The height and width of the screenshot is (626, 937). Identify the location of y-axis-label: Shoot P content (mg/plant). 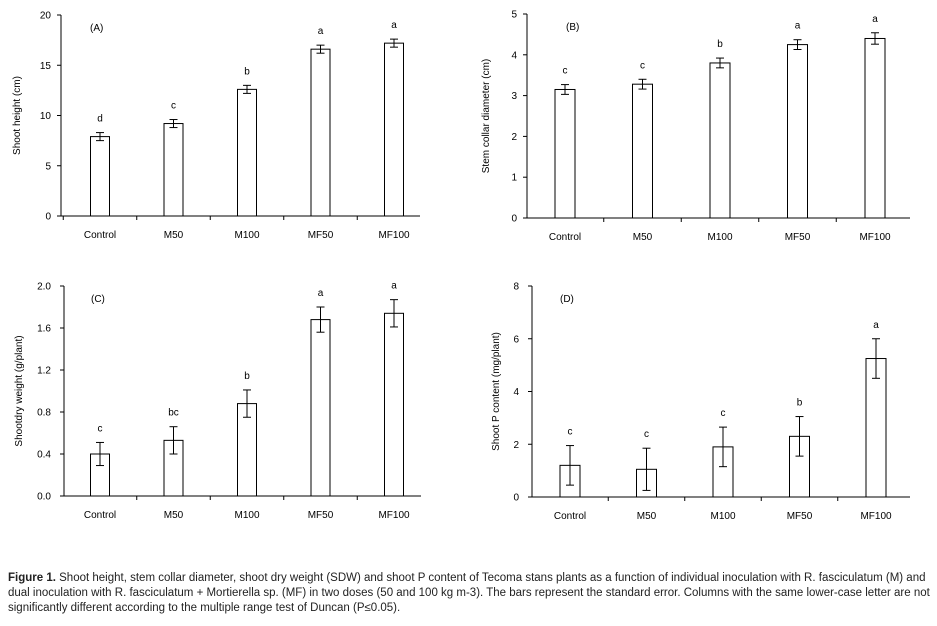
(496, 391).